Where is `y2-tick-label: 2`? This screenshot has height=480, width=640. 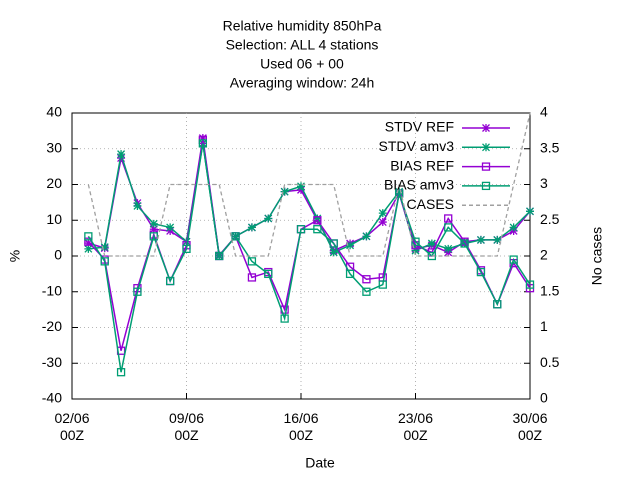 y2-tick-label: 2 is located at coordinates (544, 255).